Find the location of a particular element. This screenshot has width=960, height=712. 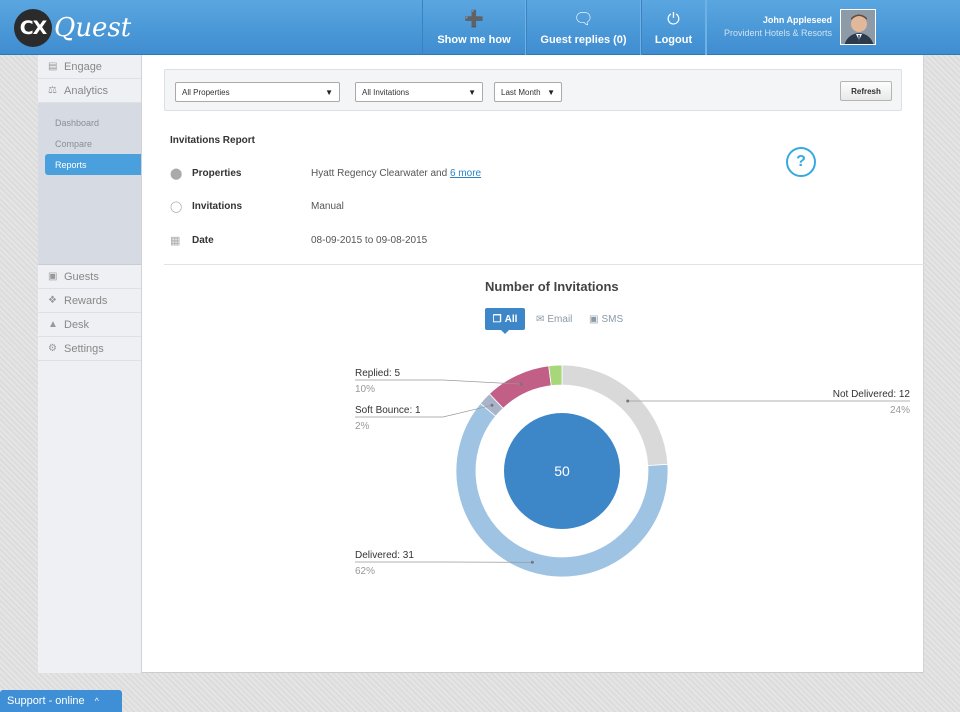

avatar is located at coordinates (858, 27).